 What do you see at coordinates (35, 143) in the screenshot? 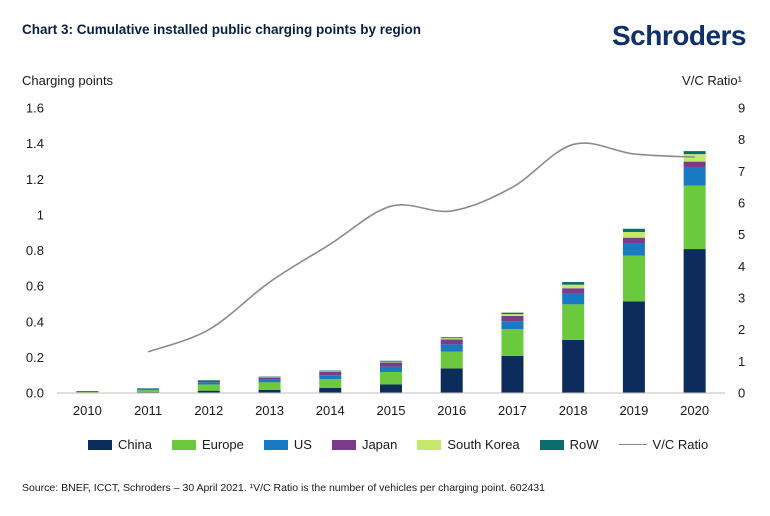
I see `y-tick-label: 1.4` at bounding box center [35, 143].